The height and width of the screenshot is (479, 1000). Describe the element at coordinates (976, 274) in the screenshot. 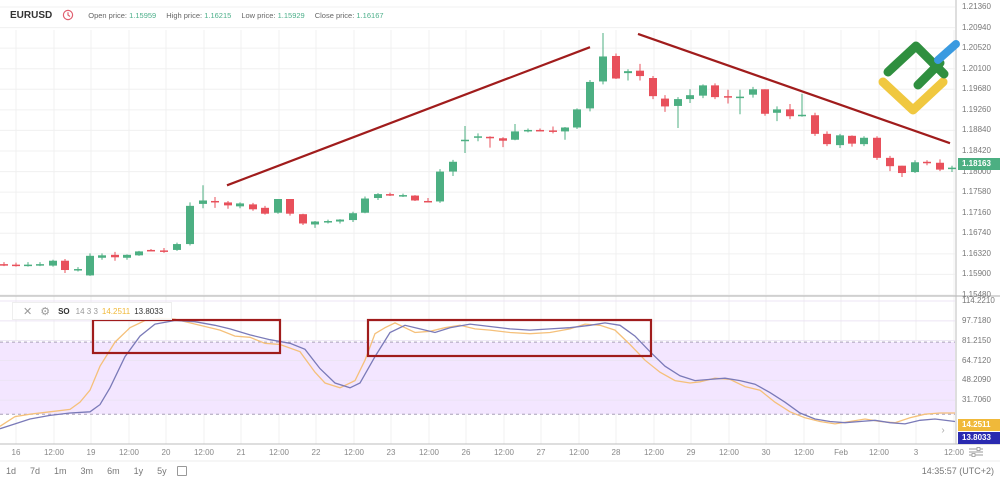

I see `price-tick: 1.15900` at that location.